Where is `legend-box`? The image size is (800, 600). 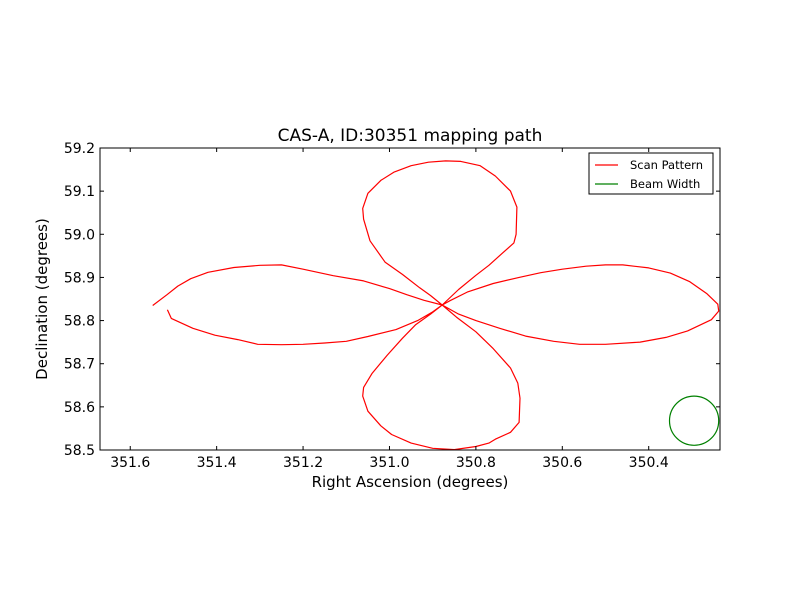
legend-box is located at coordinates (651, 173).